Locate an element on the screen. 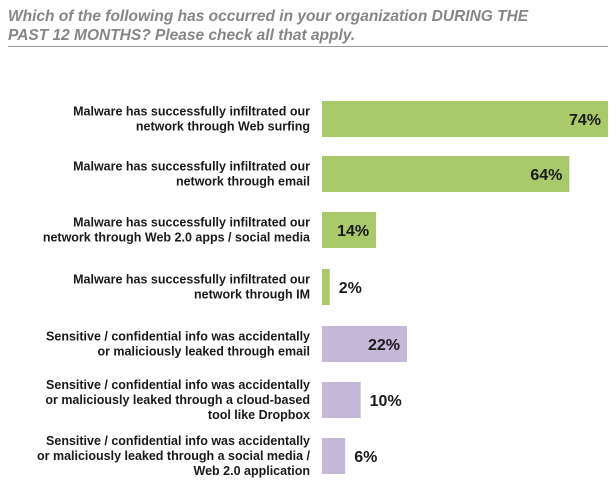  value-label-2: 64% is located at coordinates (546, 175).